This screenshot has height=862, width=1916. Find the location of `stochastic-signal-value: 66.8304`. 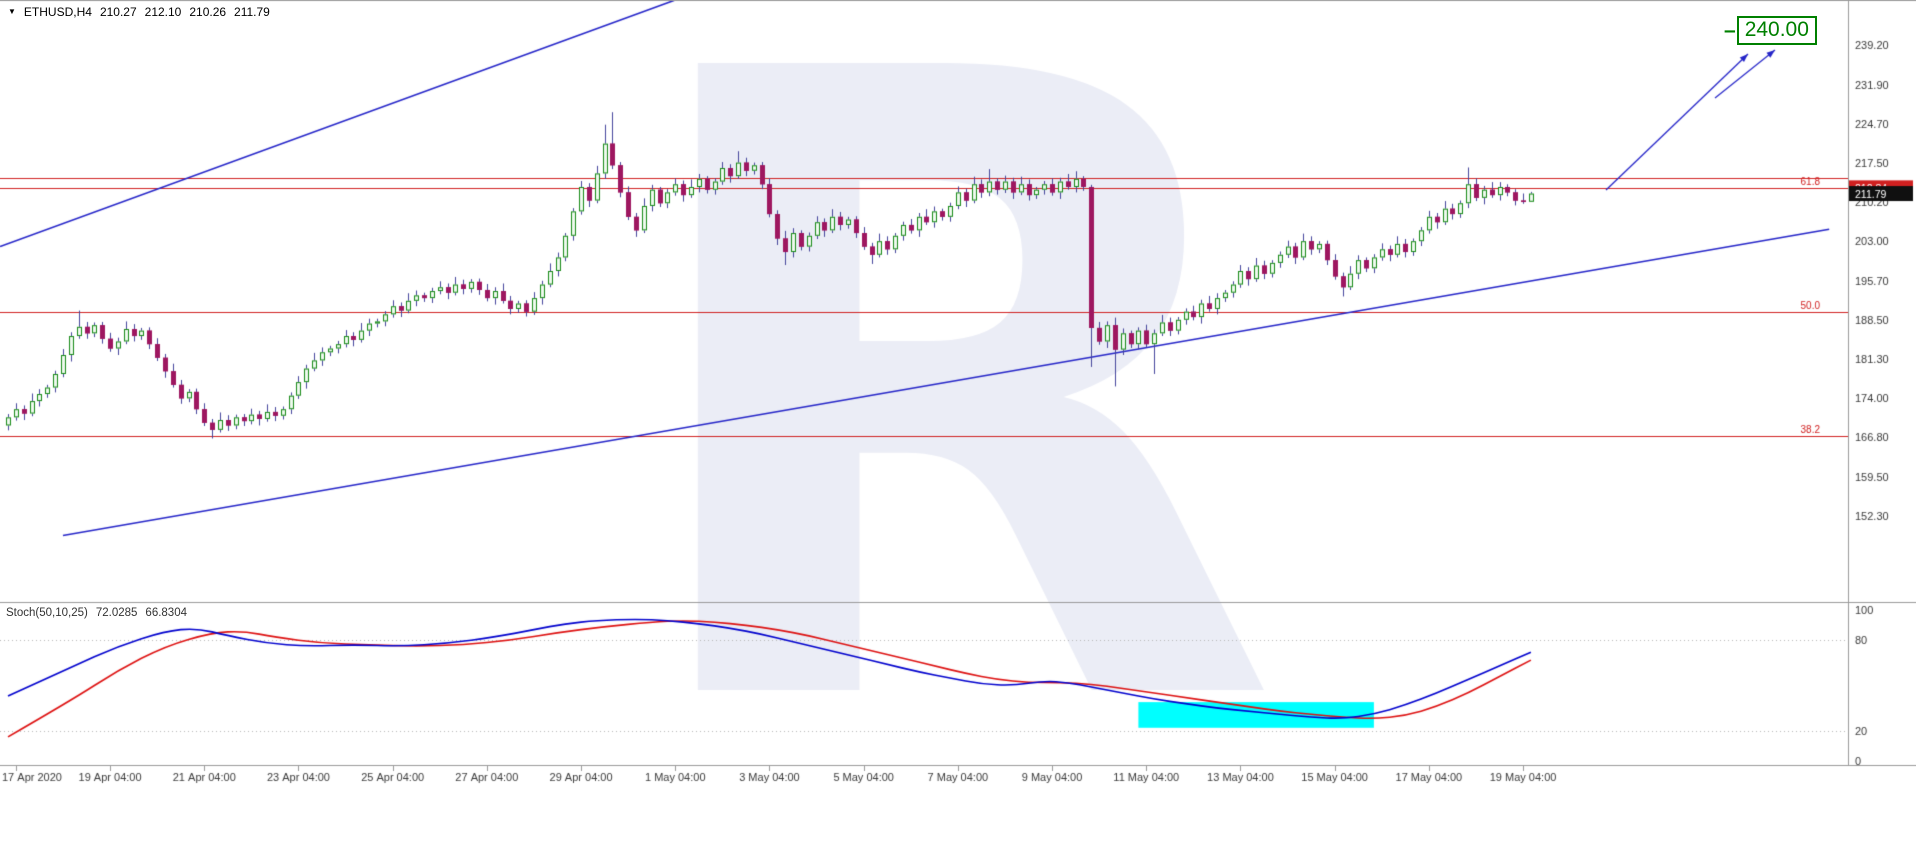

stochastic-signal-value: 66.8304 is located at coordinates (166, 613).